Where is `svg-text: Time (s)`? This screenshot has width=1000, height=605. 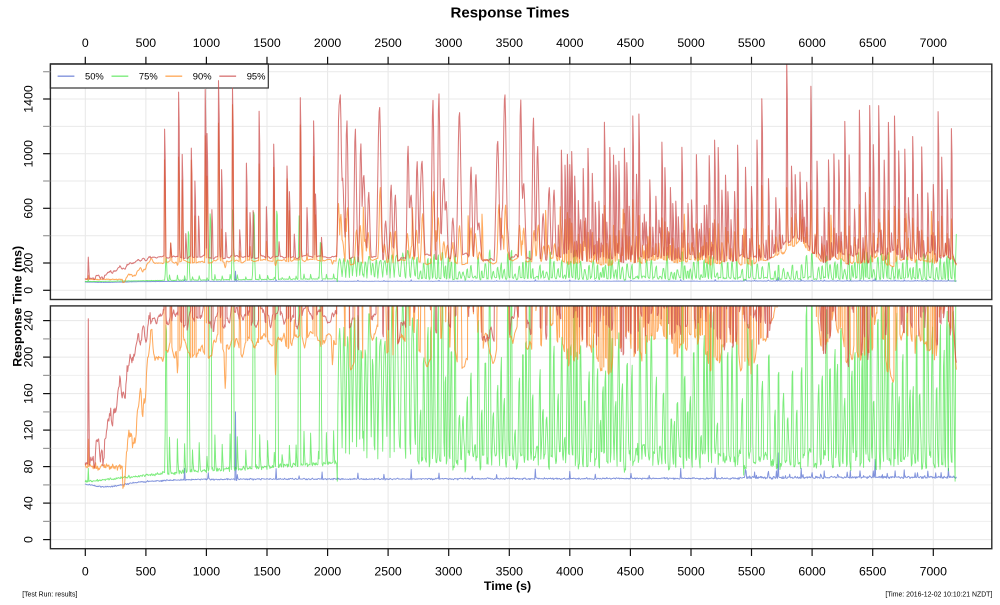
svg-text: Time (s) is located at coordinates (507, 586).